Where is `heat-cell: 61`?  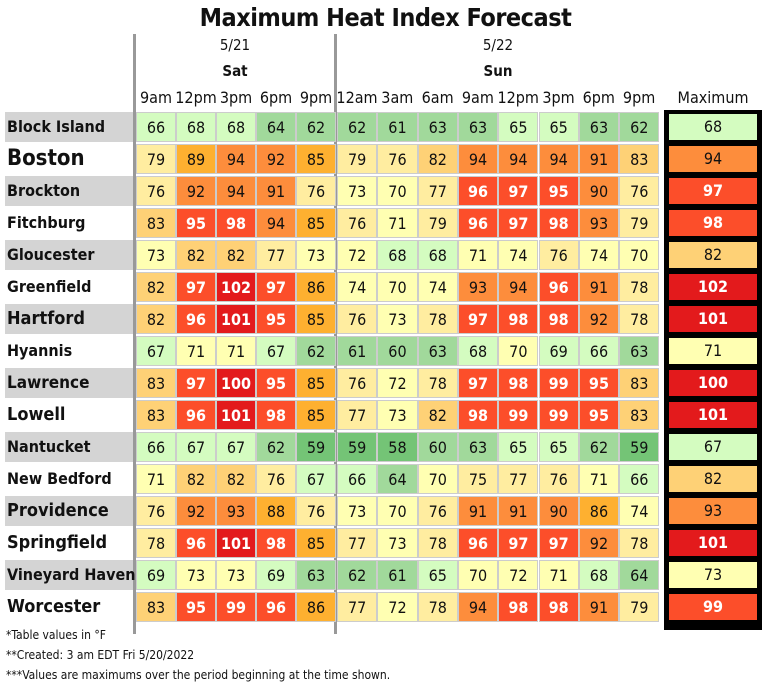
heat-cell: 61 is located at coordinates (397, 127).